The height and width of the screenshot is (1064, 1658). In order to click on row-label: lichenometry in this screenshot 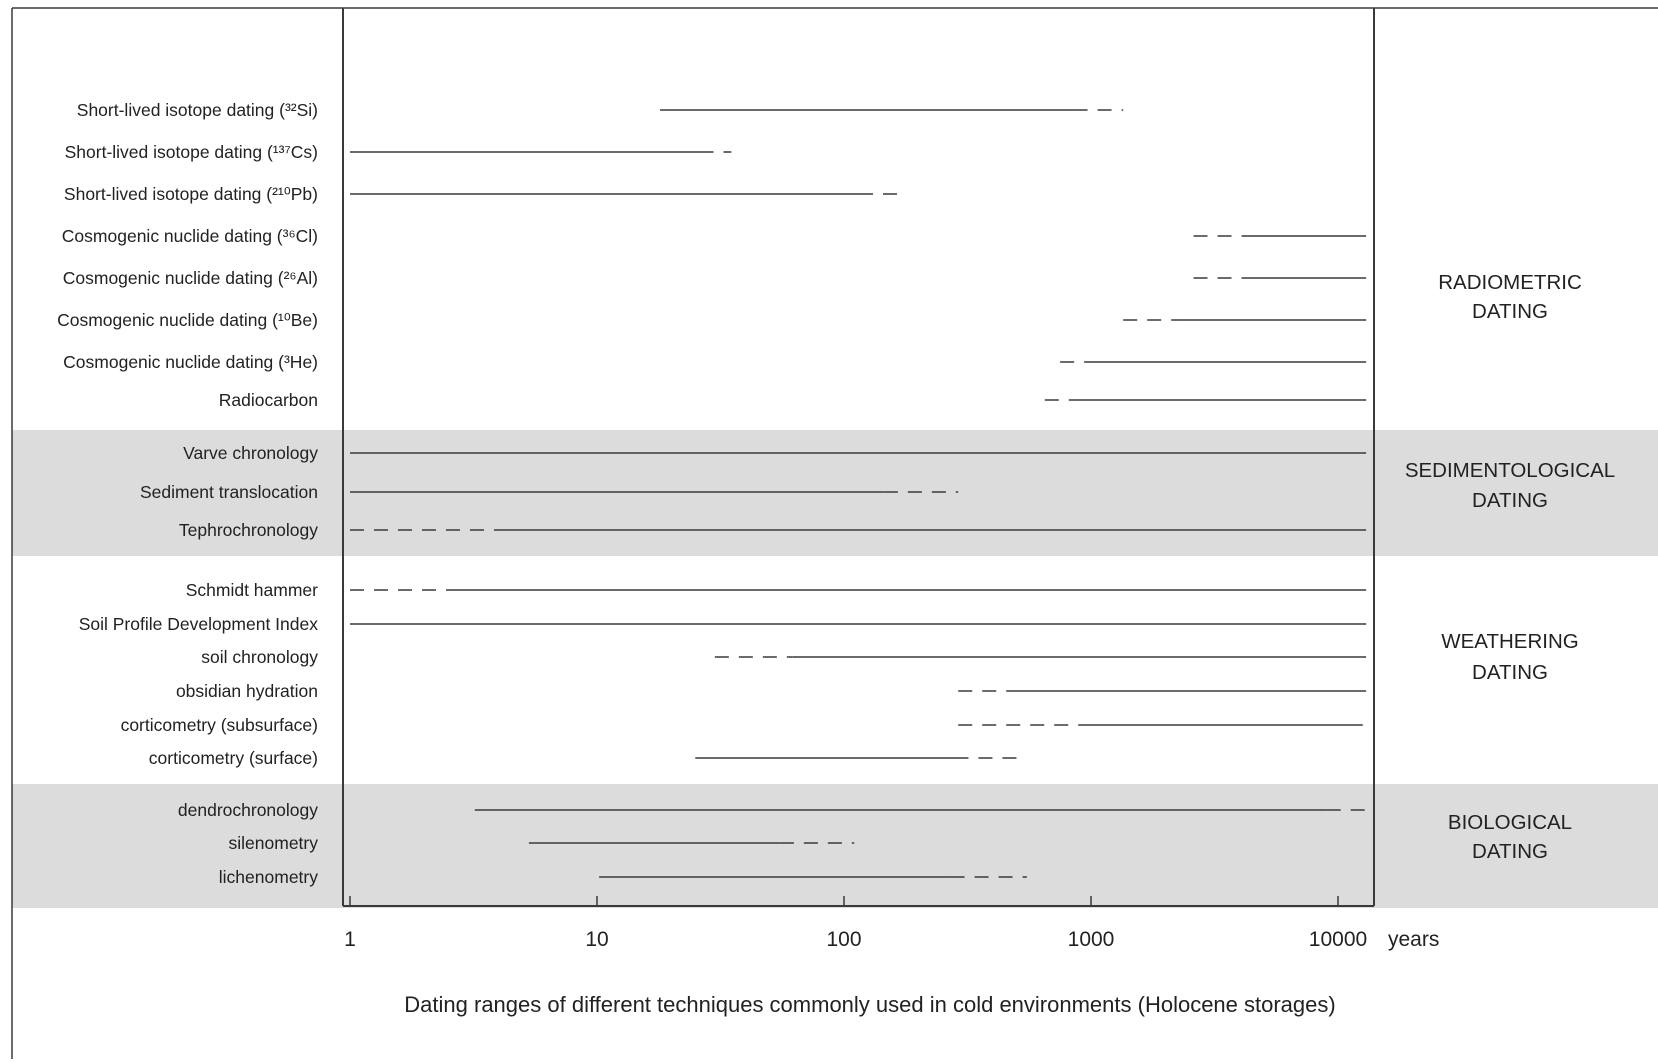, I will do `click(268, 877)`.